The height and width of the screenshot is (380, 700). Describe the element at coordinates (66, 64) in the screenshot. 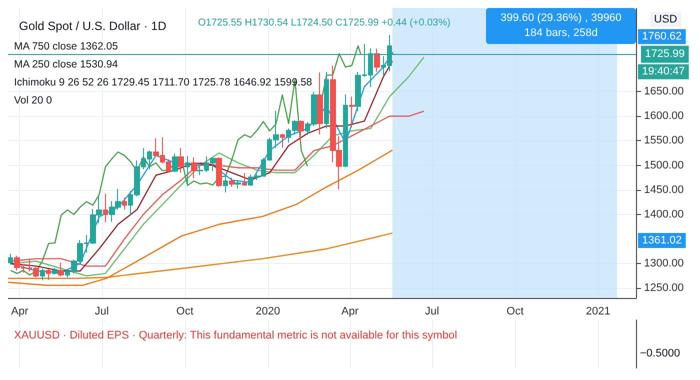

I see `annotation: MA 250 close 1530.94` at that location.